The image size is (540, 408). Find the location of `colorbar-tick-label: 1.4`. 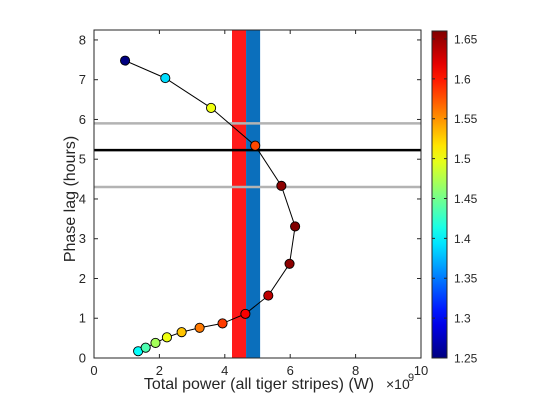

colorbar-tick-label: 1.4 is located at coordinates (462, 239).